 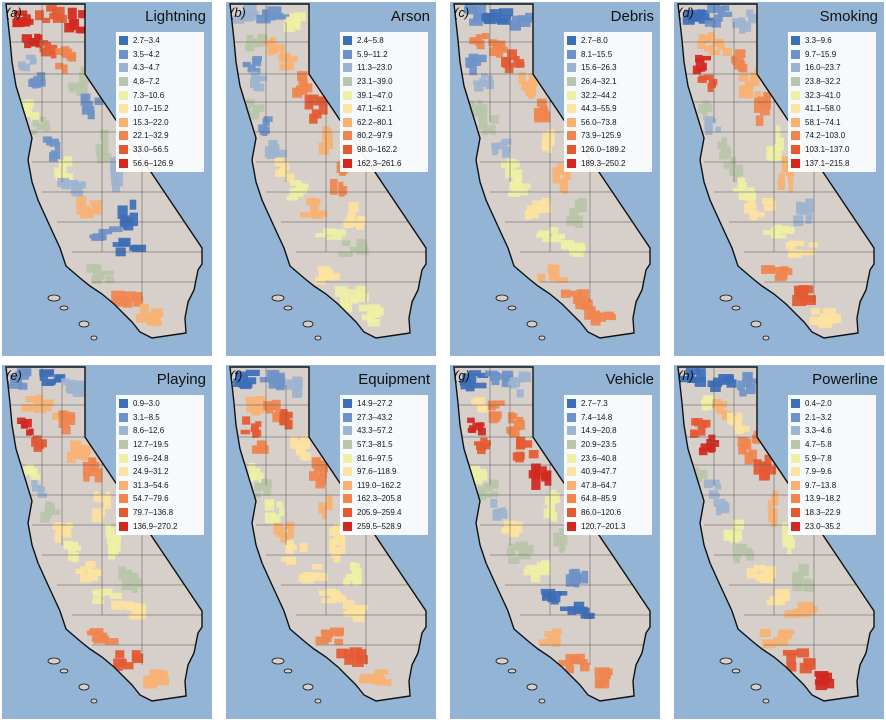 I want to click on panel-letter: (c), so click(x=462, y=12).